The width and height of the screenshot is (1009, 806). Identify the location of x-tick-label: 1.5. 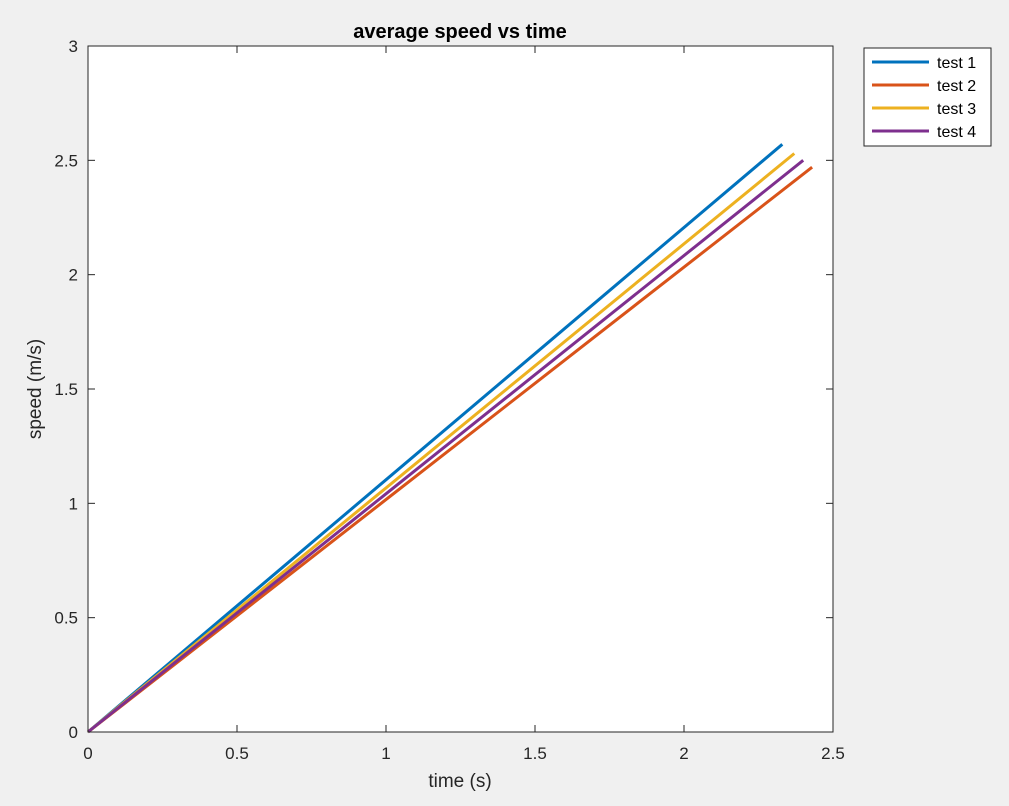
(535, 753).